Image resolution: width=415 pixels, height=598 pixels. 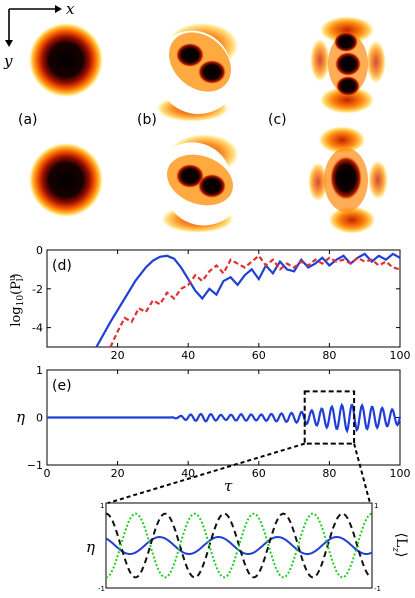 What do you see at coordinates (39, 418) in the screenshot?
I see `e-ytick-label: 0` at bounding box center [39, 418].